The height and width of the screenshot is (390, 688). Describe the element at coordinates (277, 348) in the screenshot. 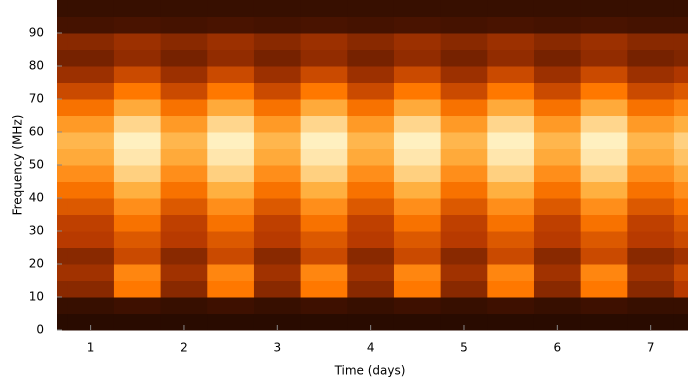

I see `x-tick-label: 3` at that location.